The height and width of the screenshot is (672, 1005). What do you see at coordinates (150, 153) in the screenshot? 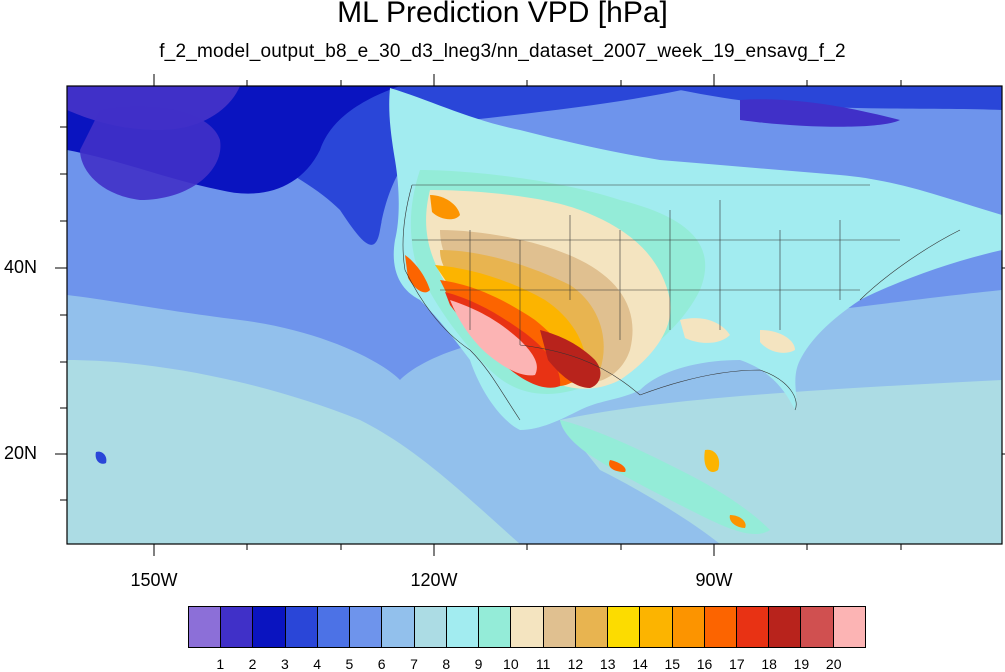
I see `pacific-low-patch` at bounding box center [150, 153].